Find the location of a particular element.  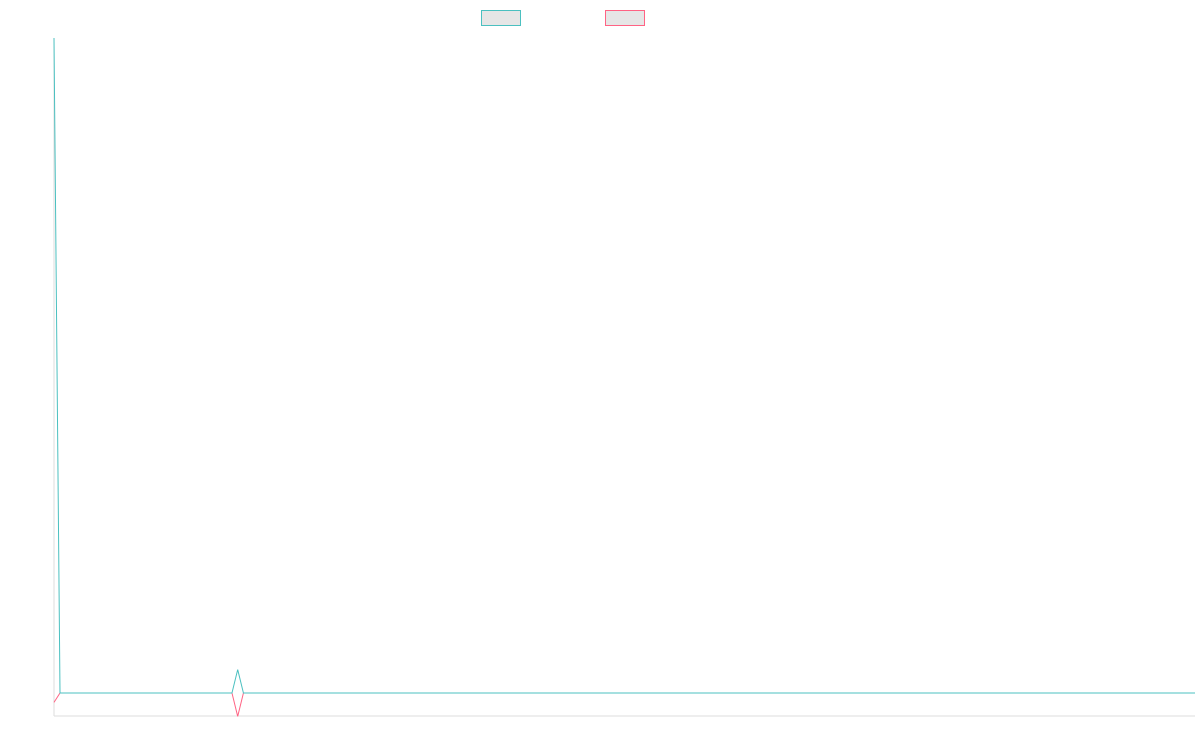

chart-legend is located at coordinates (563, 18).